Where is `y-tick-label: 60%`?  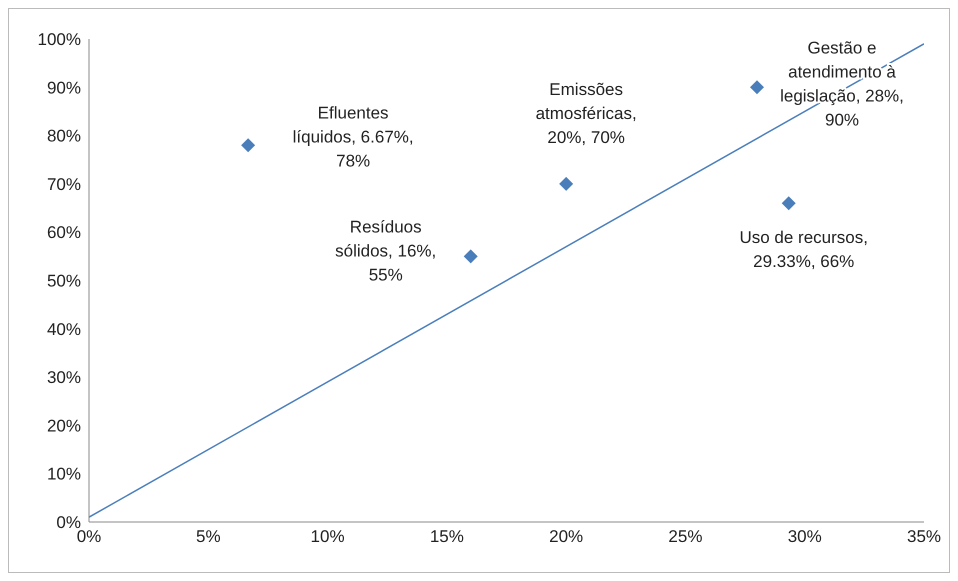 y-tick-label: 60% is located at coordinates (63, 232).